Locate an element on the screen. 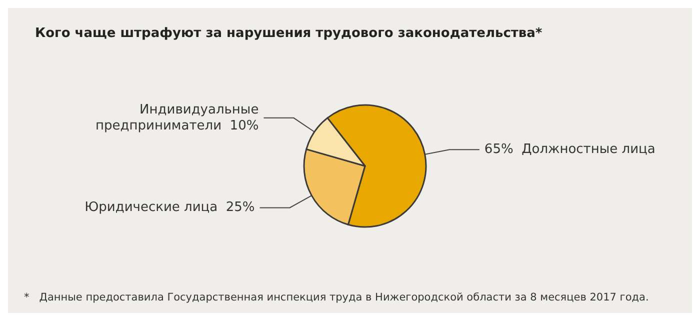 The width and height of the screenshot is (700, 321). chart-title: Кого чаще штрафуют за нарушения трудового законодательства* is located at coordinates (288, 33).